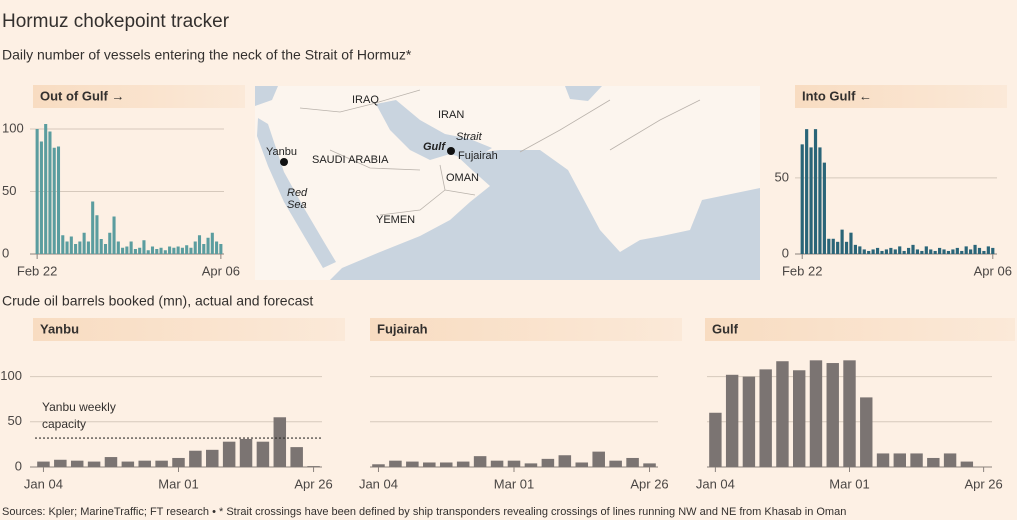 This screenshot has width=1017, height=520. I want to click on annotation: Yanbu weekly, so click(79, 407).